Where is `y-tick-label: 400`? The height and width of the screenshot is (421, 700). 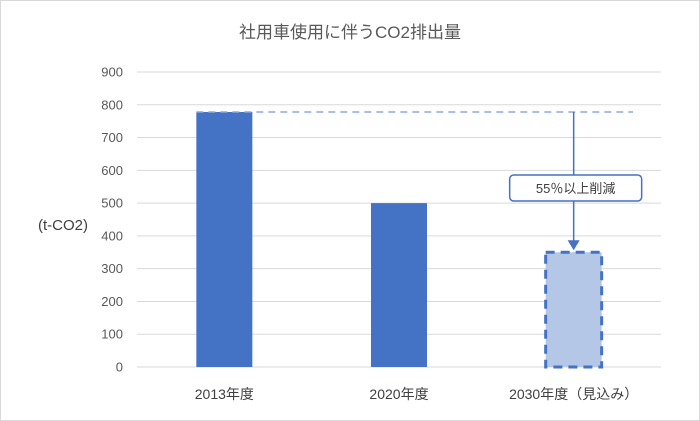
y-tick-label: 400 is located at coordinates (112, 235).